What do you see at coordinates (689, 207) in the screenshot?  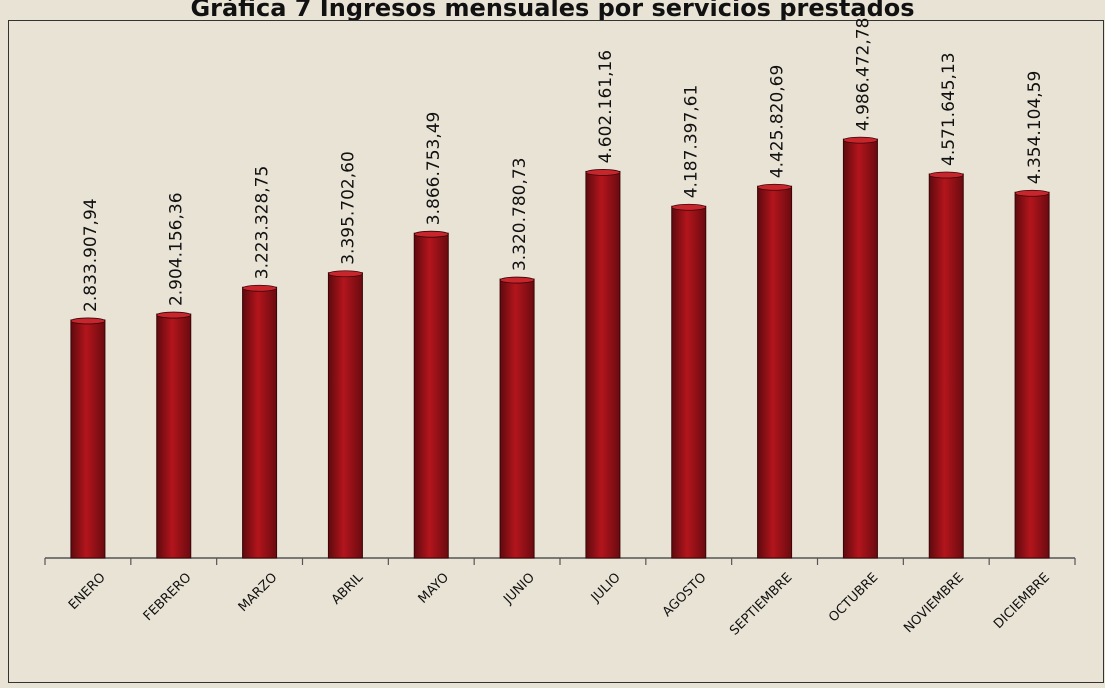 I see `bar-cap-agosto` at bounding box center [689, 207].